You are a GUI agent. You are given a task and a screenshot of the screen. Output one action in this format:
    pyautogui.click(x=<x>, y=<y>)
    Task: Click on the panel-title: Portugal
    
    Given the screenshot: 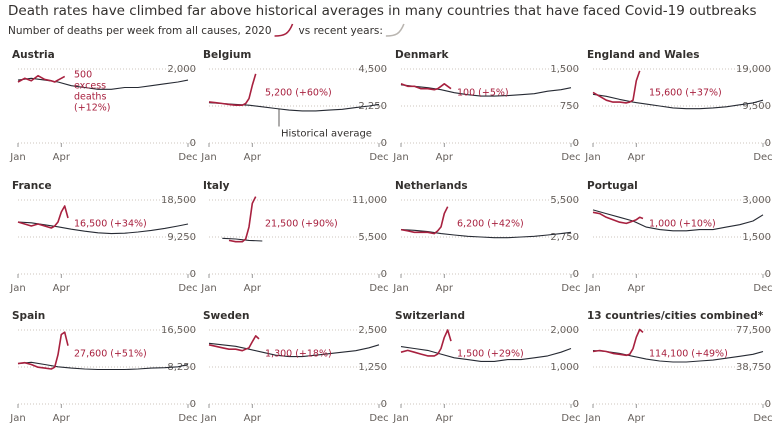 What is the action you would take?
    pyautogui.click(x=612, y=186)
    